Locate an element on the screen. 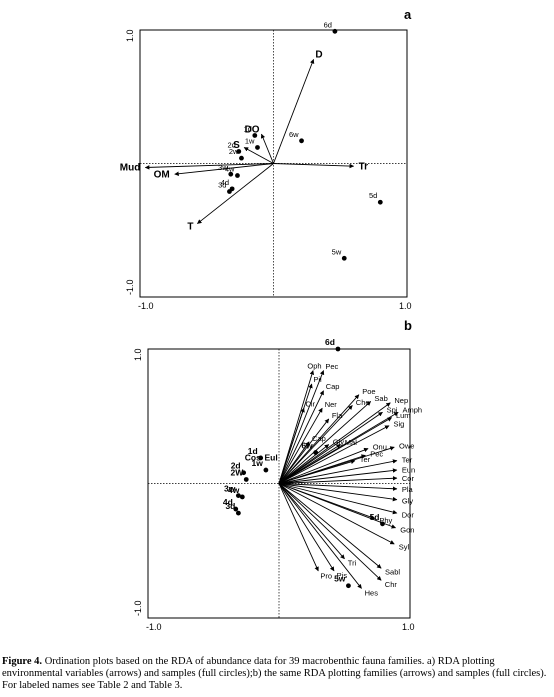 The height and width of the screenshot is (697, 554). sample-label-2d: 2d is located at coordinates (231, 144).